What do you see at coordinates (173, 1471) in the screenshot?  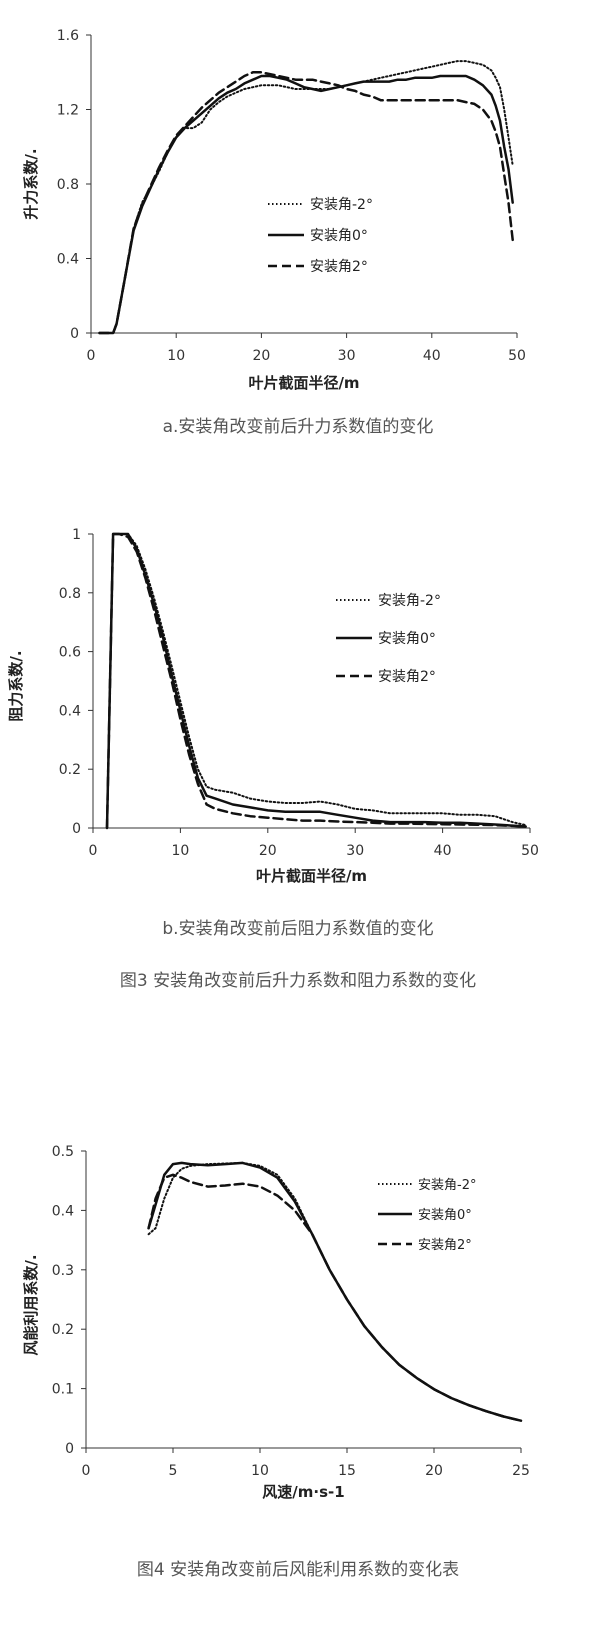 I see `x-tick-label: 5` at bounding box center [173, 1471].